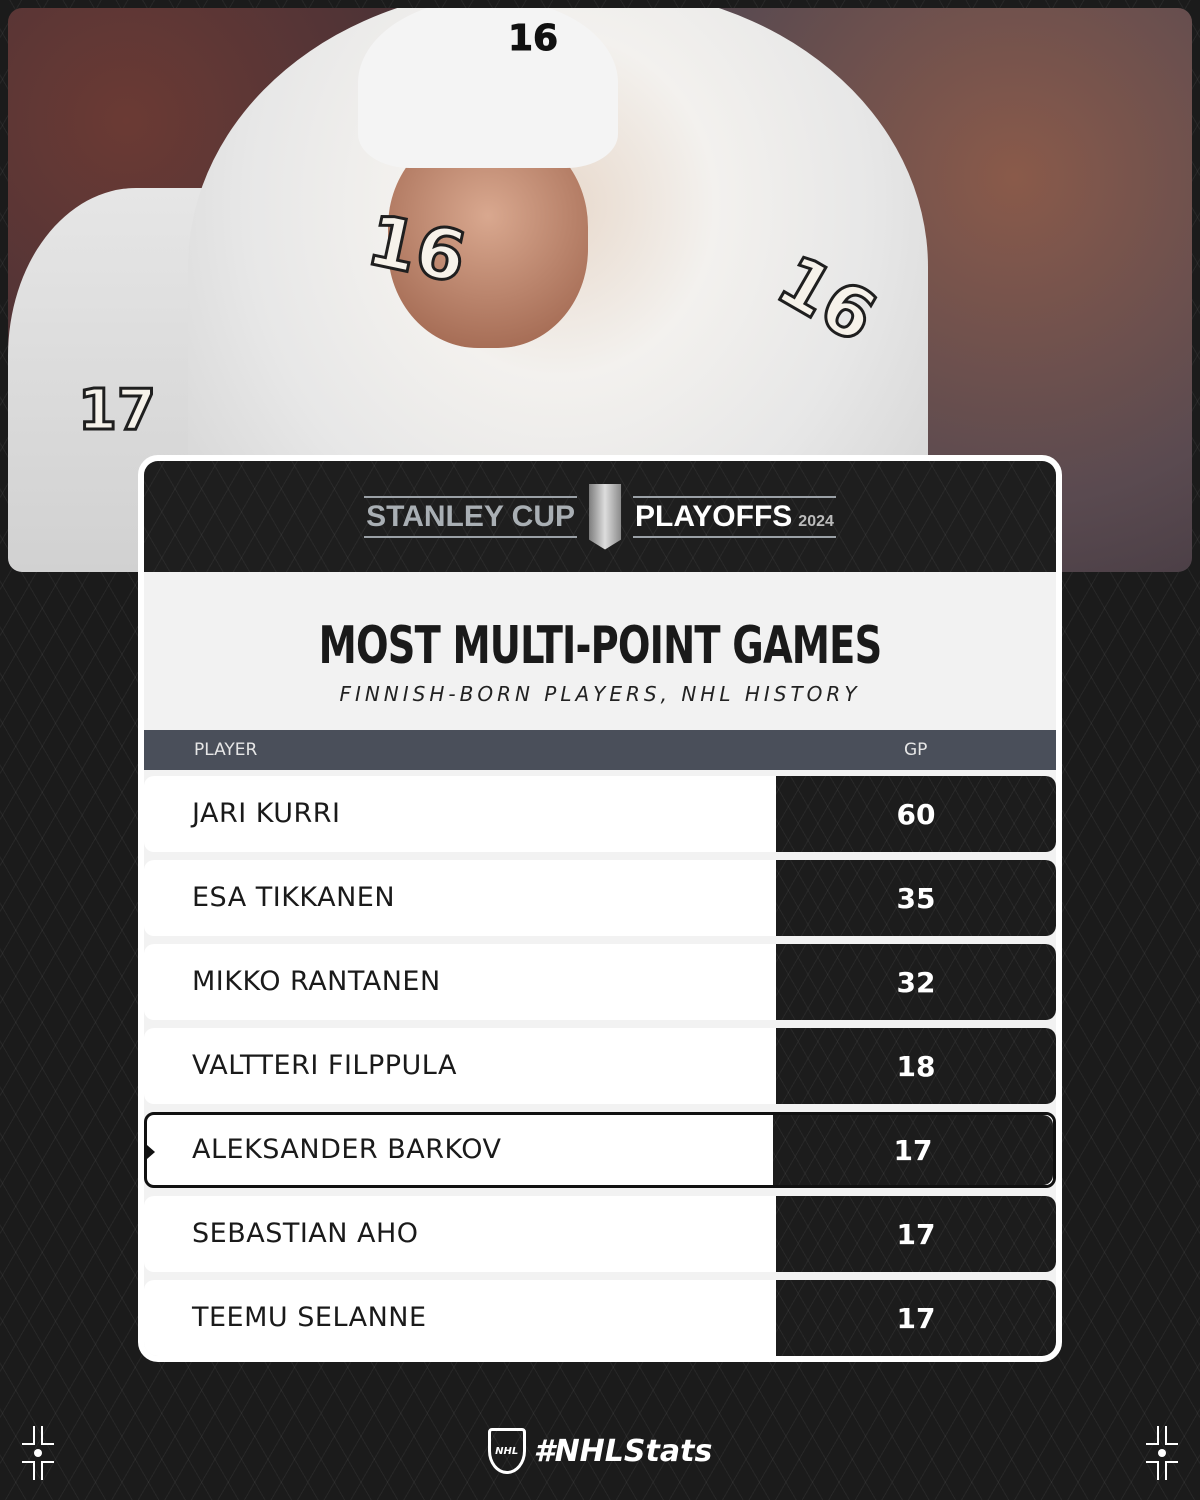 The image size is (1200, 1500). I want to click on table-row: JARI KURRI 60, so click(600, 814).